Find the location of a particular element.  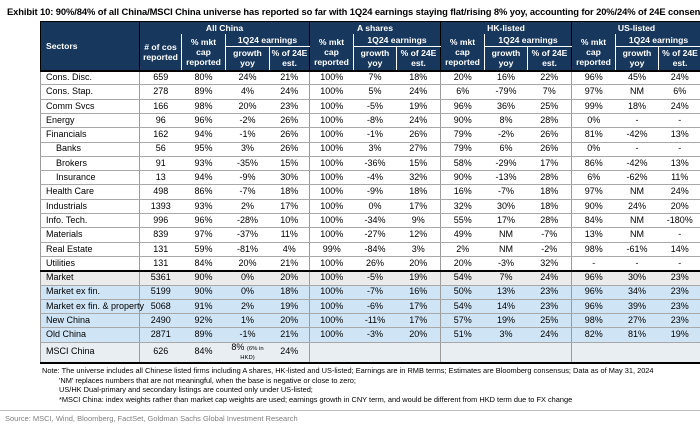

table-cell: 79% is located at coordinates (462, 149).